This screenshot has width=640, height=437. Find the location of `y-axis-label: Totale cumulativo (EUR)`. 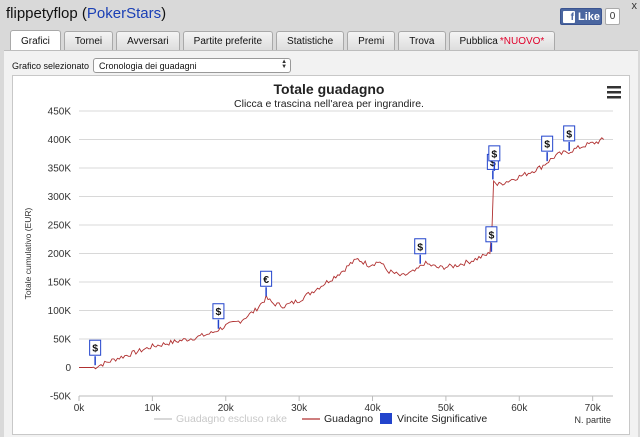

y-axis-label: Totale cumulativo (EUR) is located at coordinates (28, 254).